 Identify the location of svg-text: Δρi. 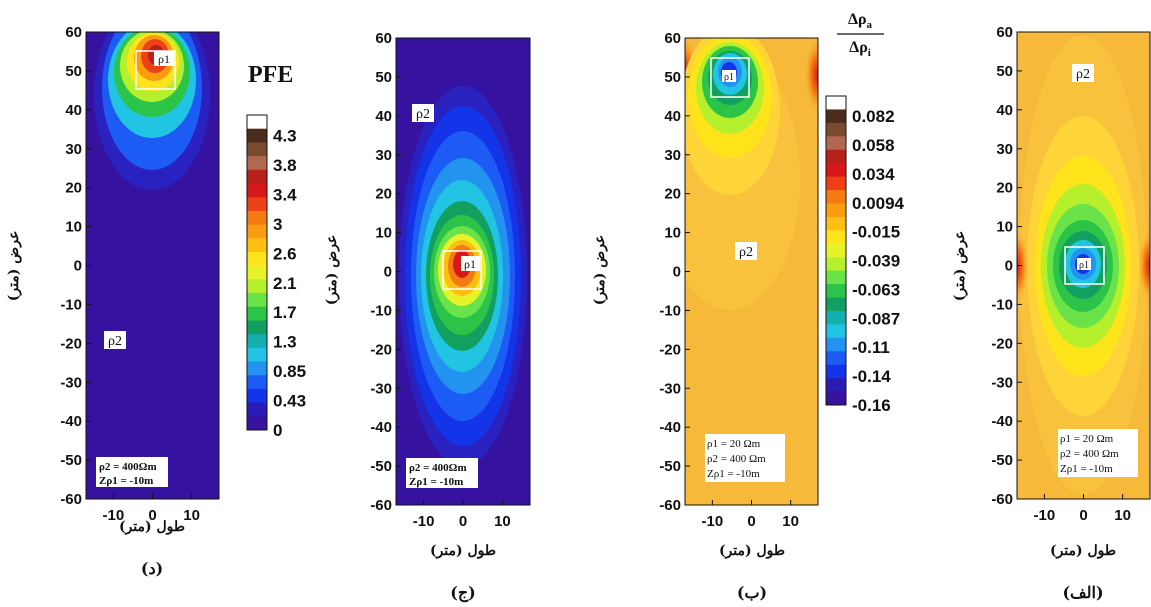
(860, 49).